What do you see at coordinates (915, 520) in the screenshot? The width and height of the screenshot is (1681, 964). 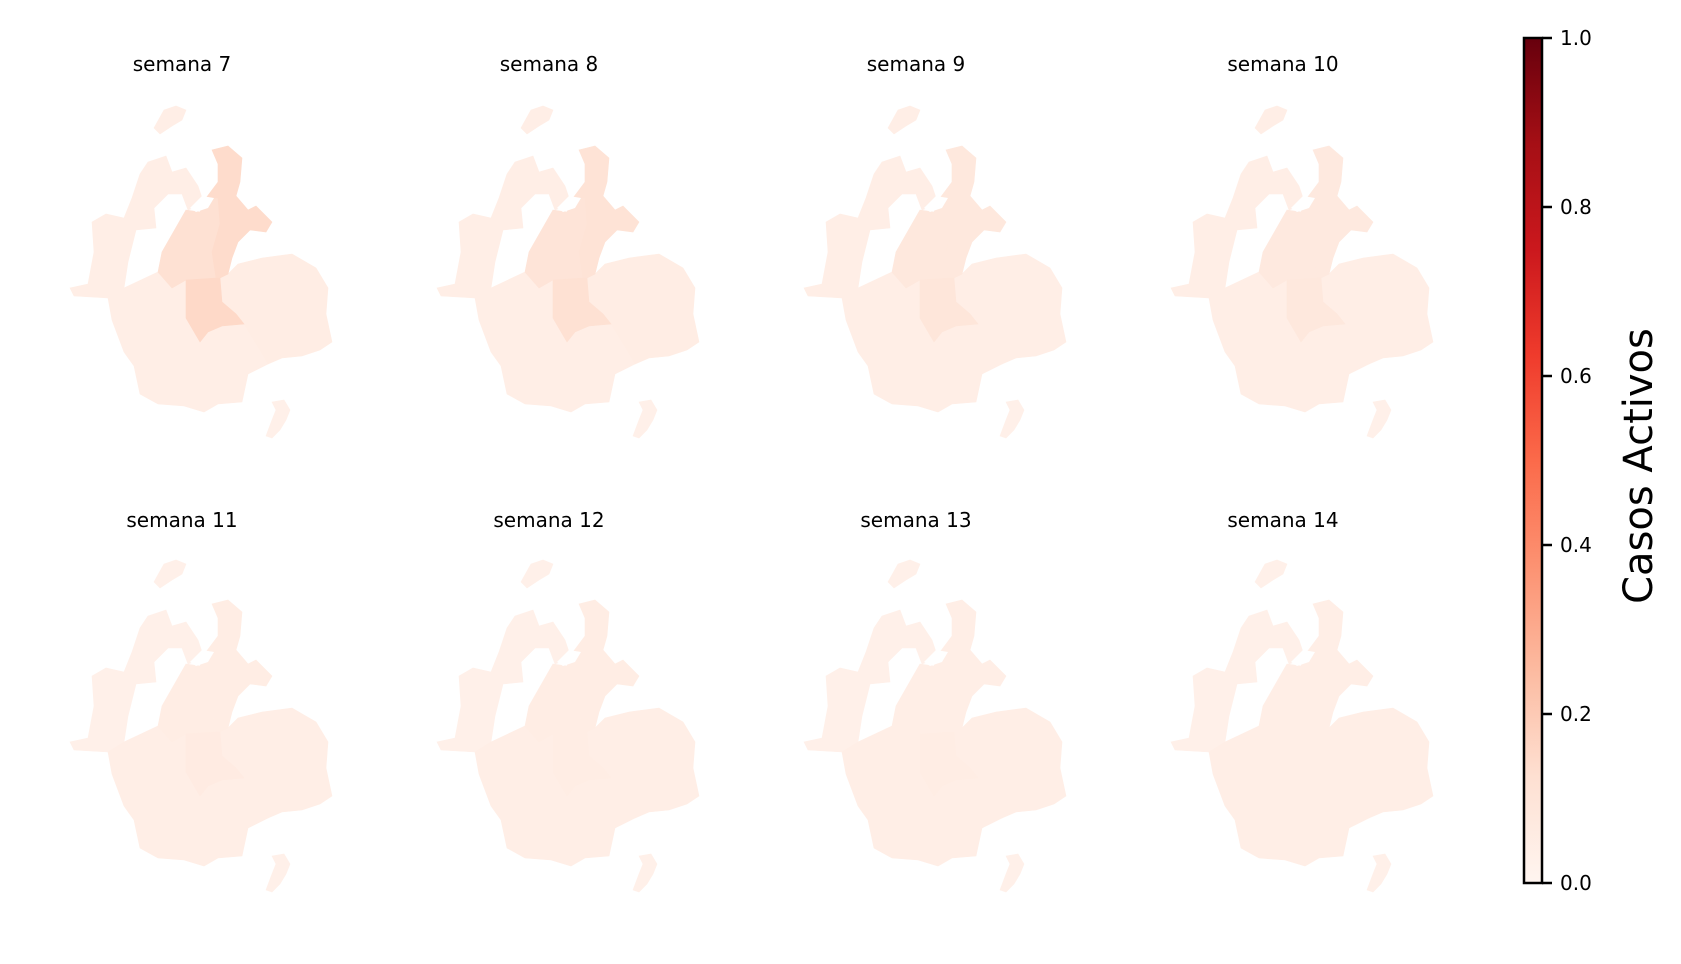 I see `panel-title: semana 13` at bounding box center [915, 520].